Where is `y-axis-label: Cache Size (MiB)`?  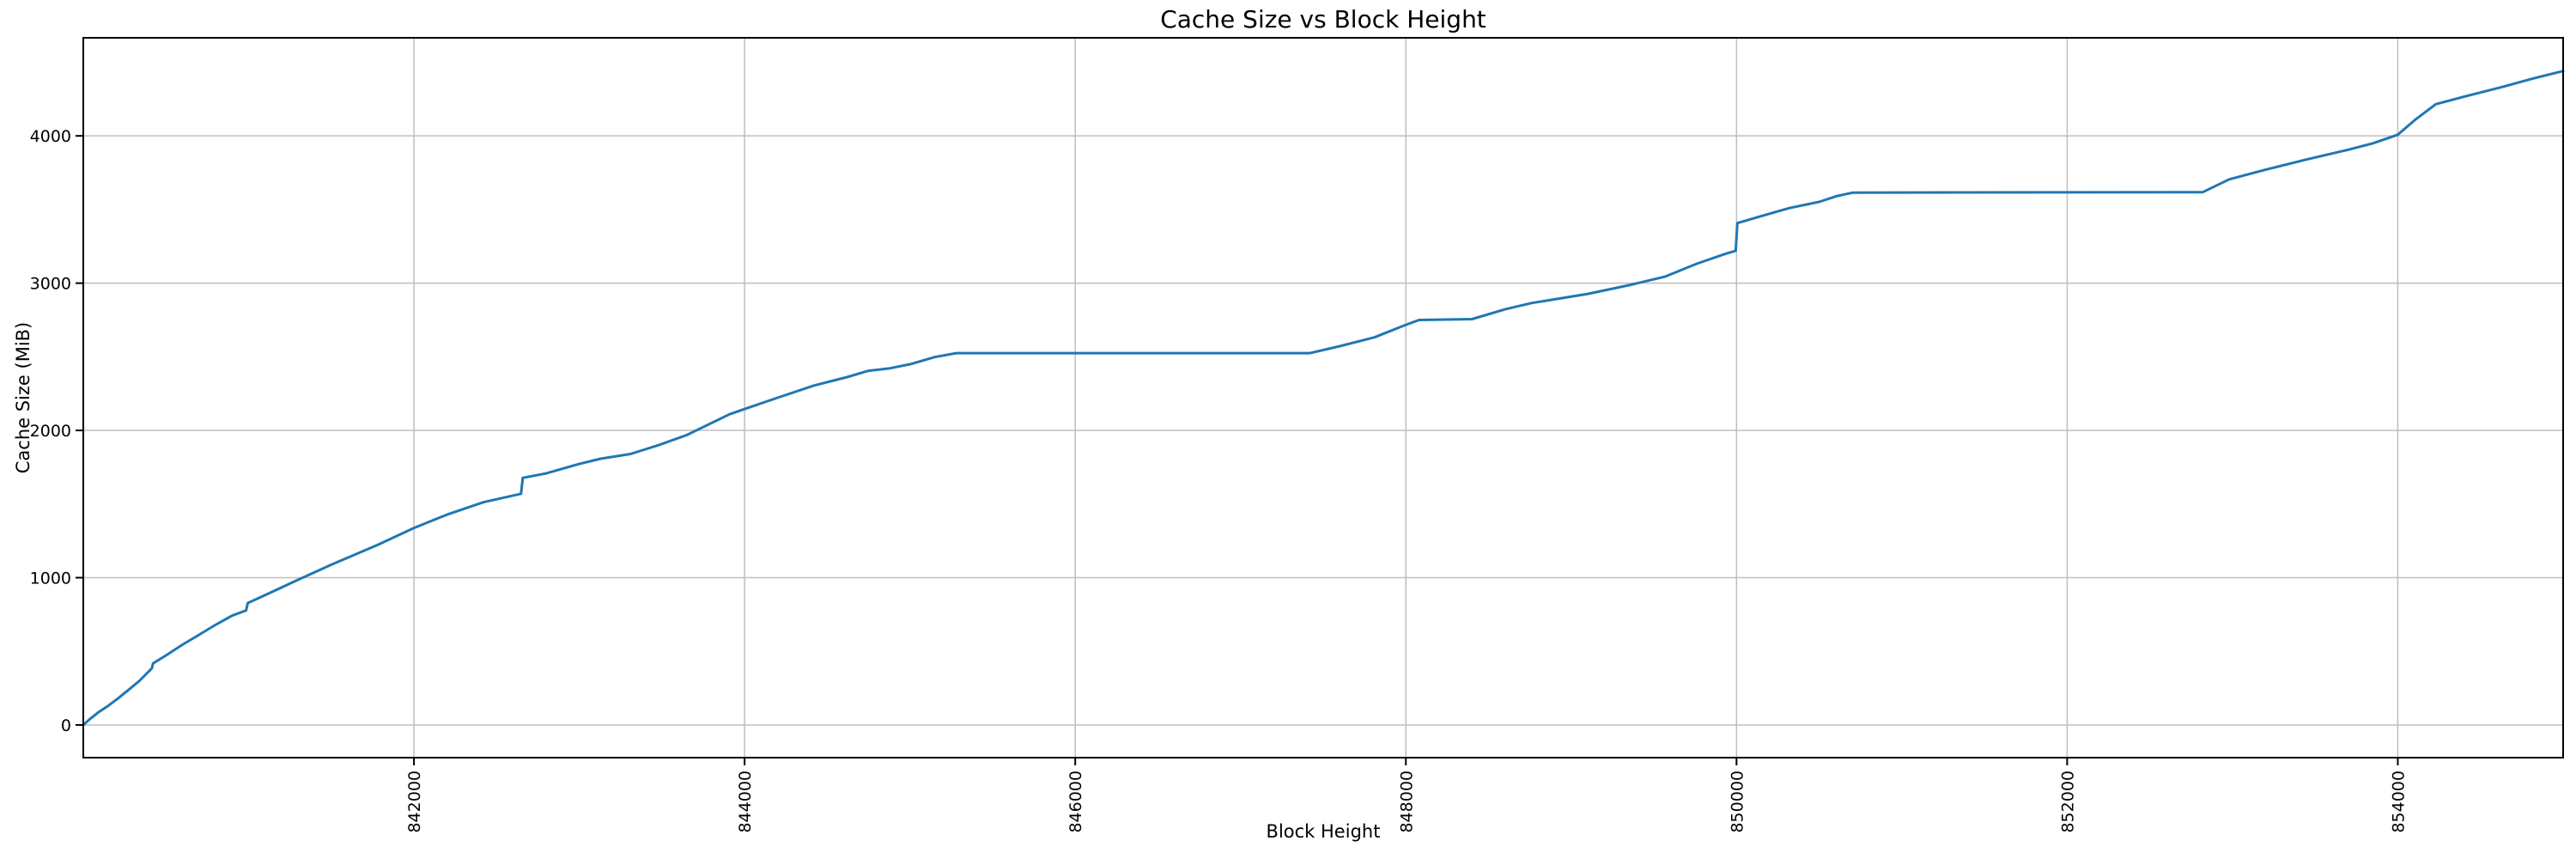
y-axis-label: Cache Size (MiB) is located at coordinates (23, 398).